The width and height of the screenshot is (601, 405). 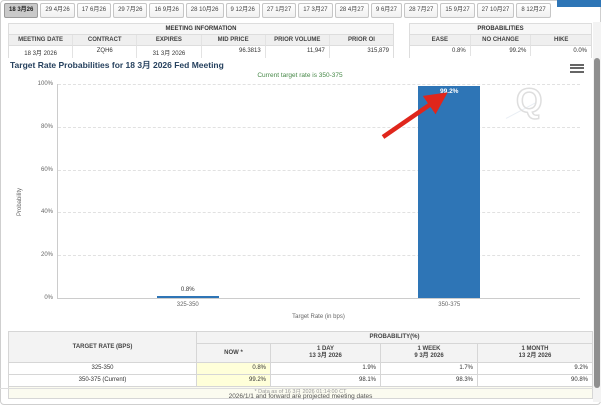 I want to click on probabilities-summary-headers: EASE NO CHANGE HIKE, so click(x=501, y=40).